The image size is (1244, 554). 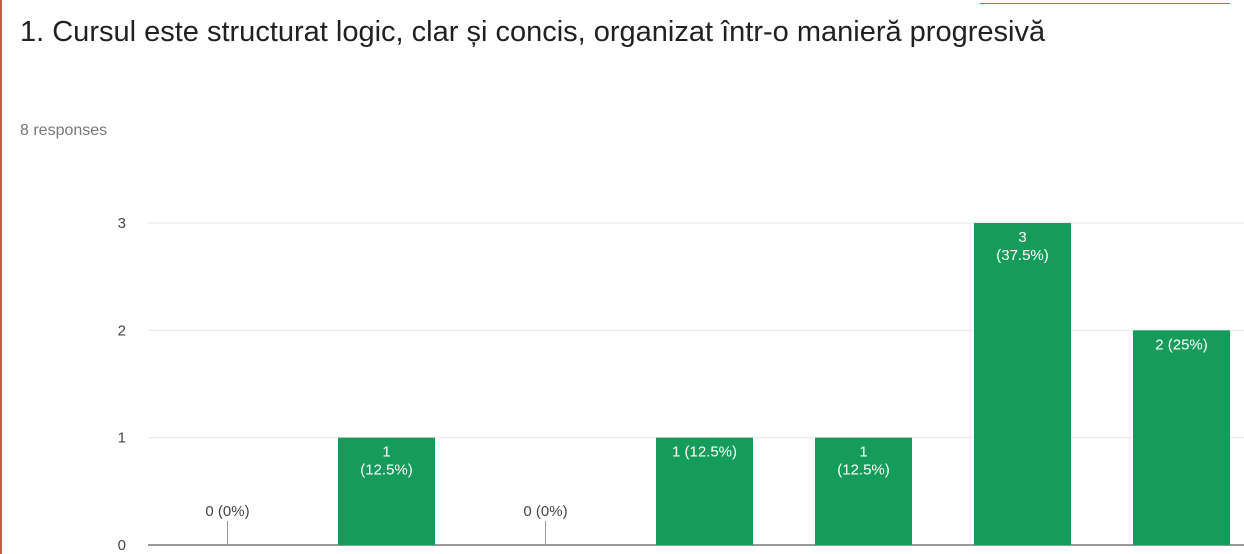 I want to click on frame-line, so click(x=1105, y=3).